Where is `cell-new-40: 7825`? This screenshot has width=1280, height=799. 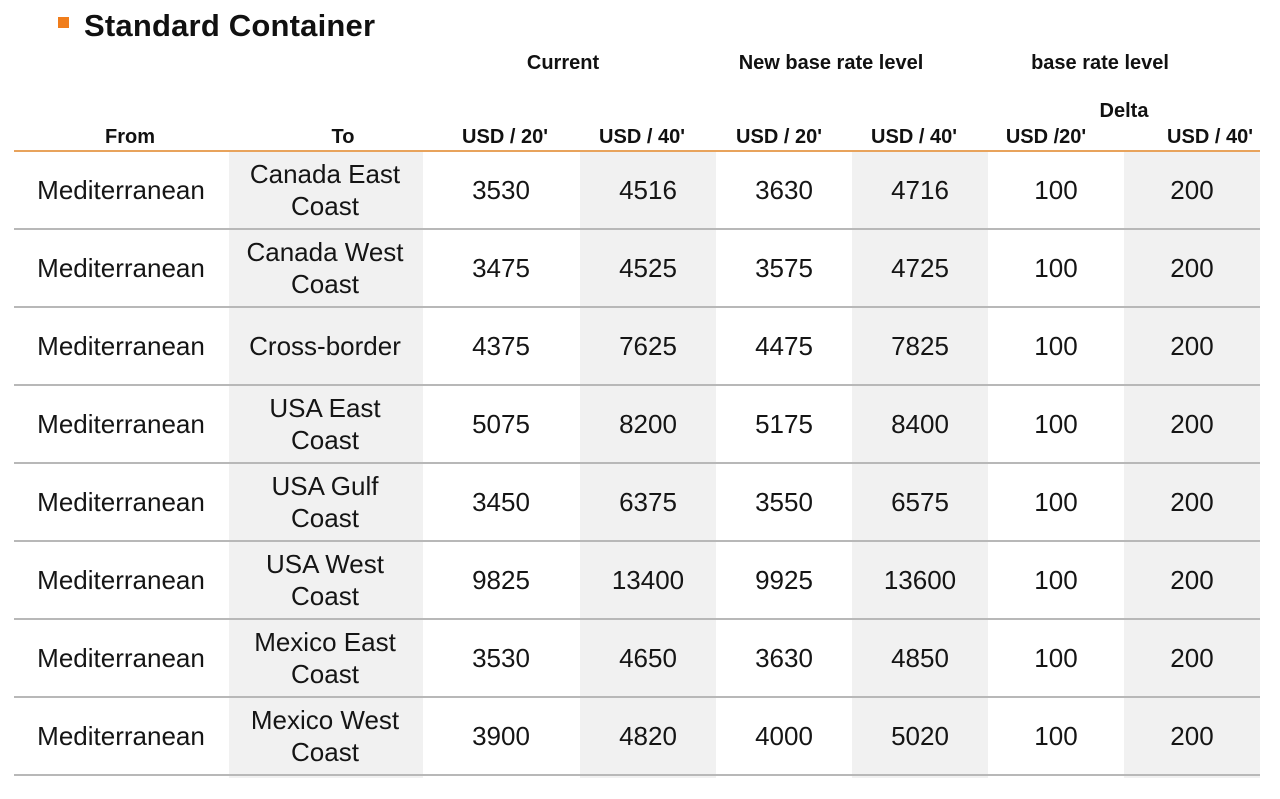 cell-new-40: 7825 is located at coordinates (920, 346).